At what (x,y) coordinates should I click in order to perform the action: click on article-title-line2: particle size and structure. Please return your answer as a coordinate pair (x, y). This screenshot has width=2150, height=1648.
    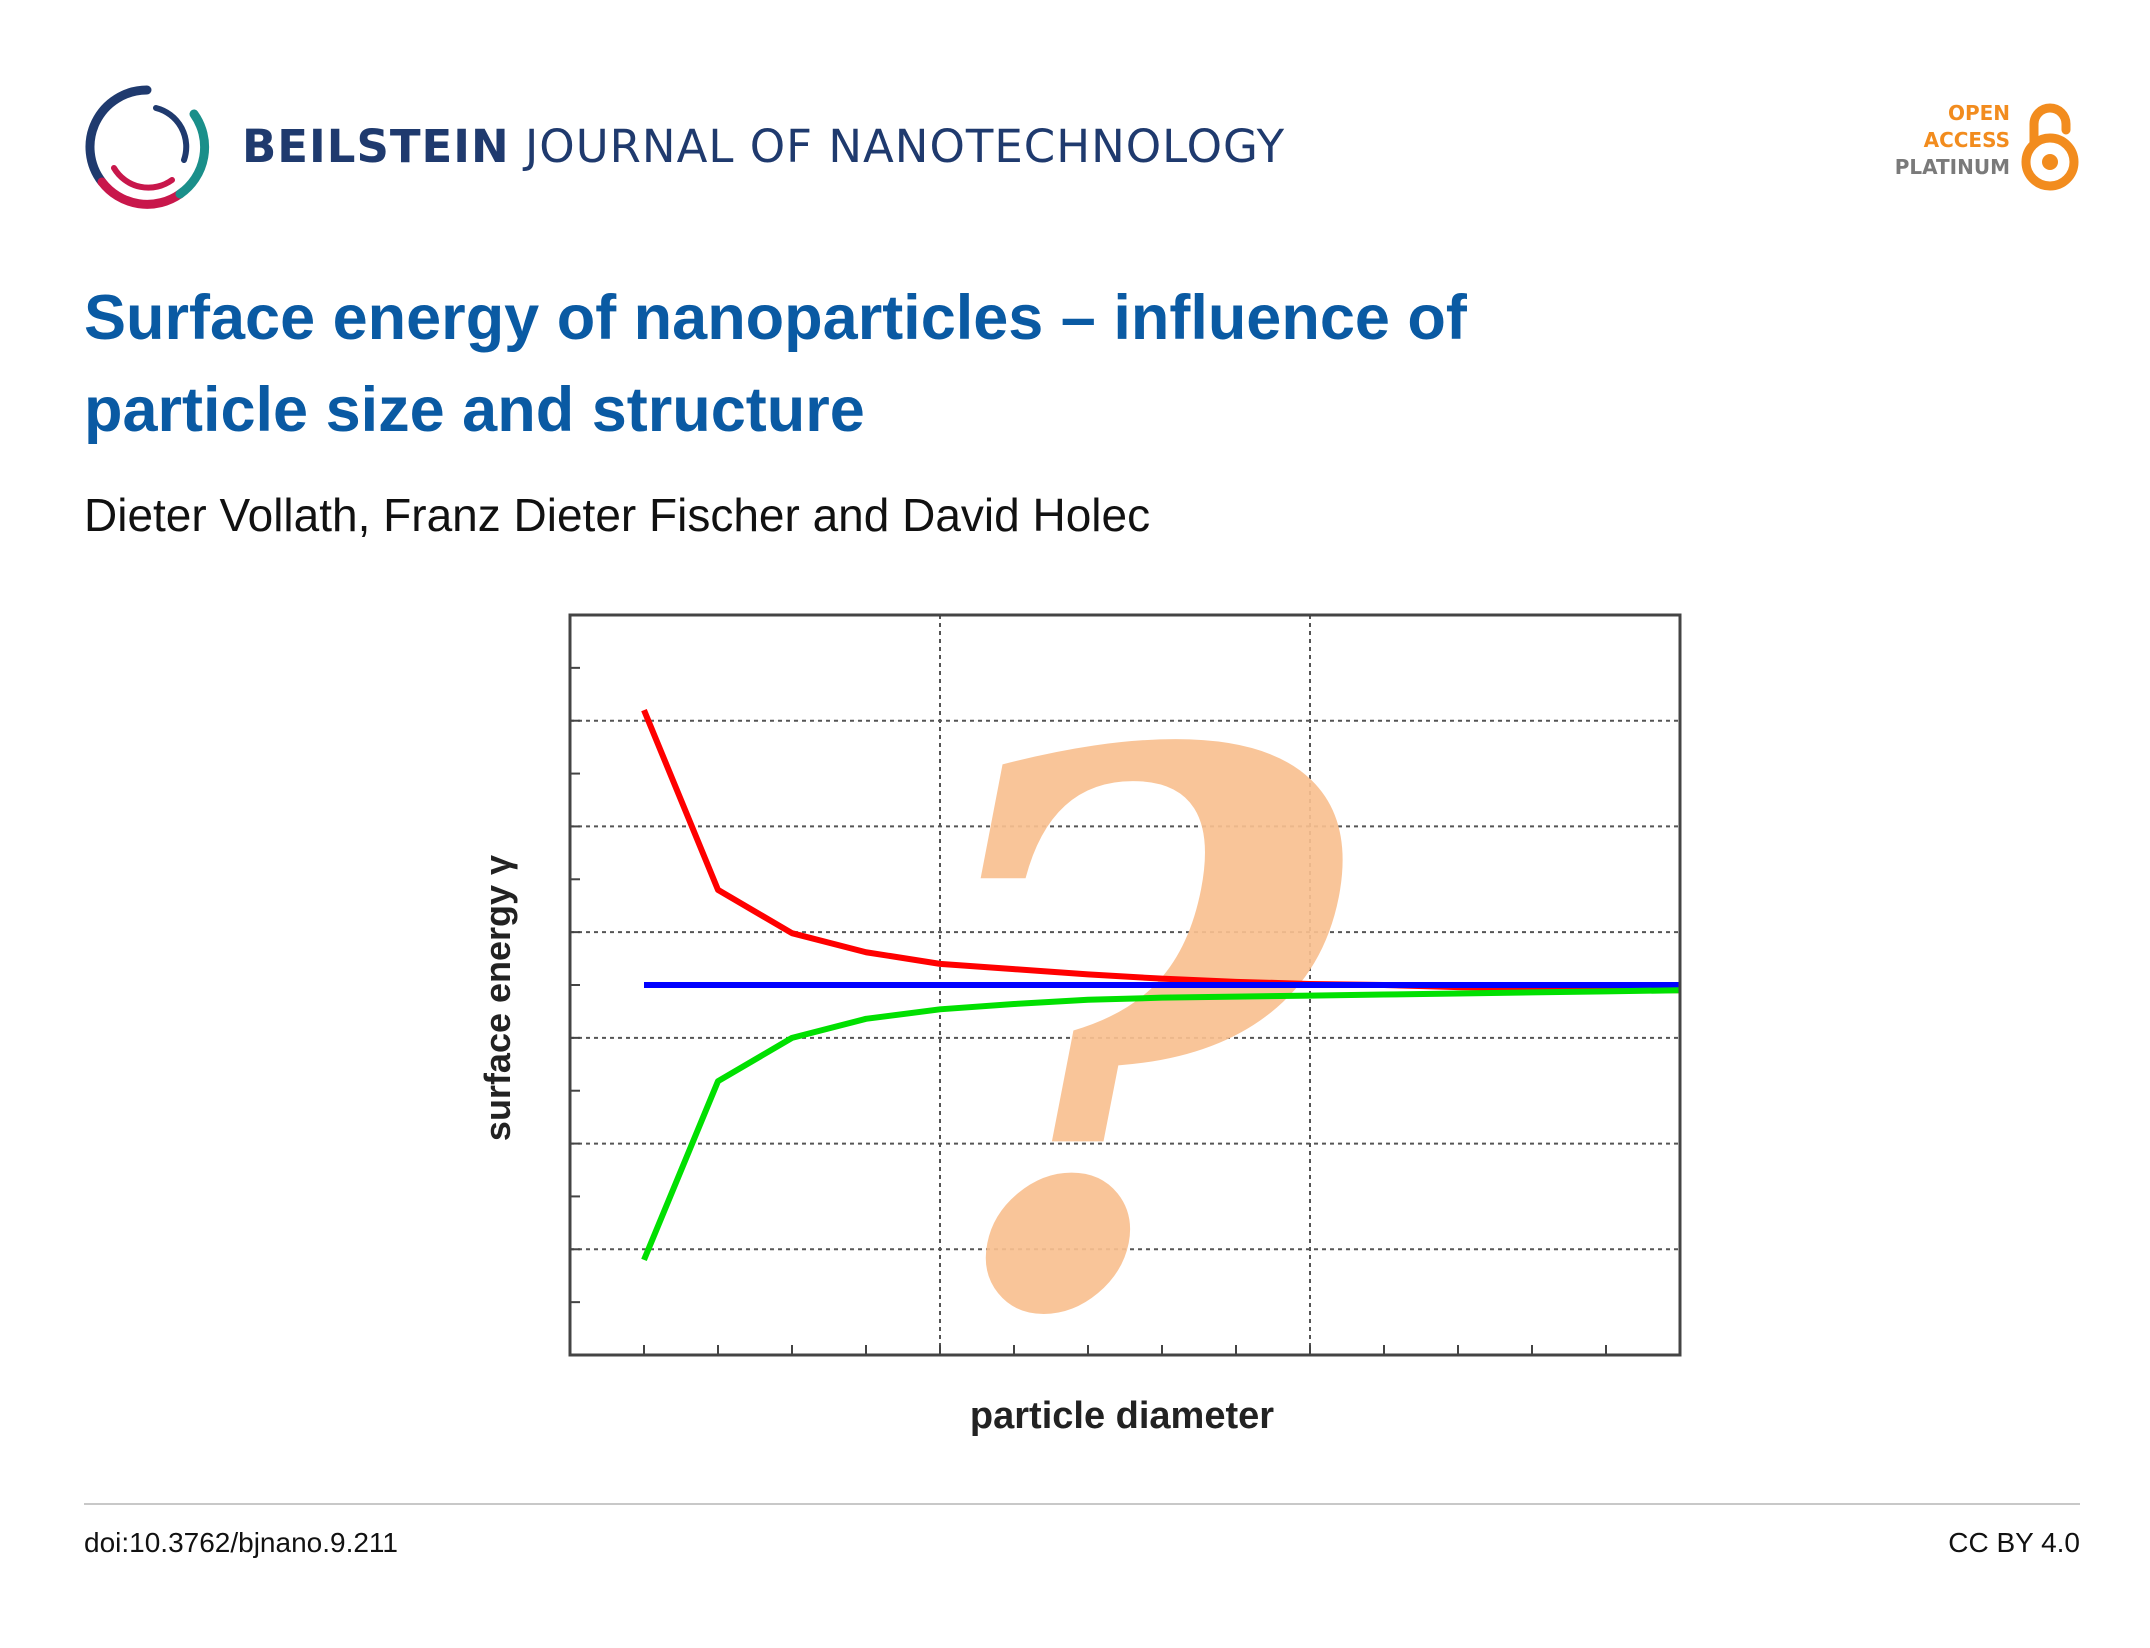
    Looking at the image, I should click on (474, 410).